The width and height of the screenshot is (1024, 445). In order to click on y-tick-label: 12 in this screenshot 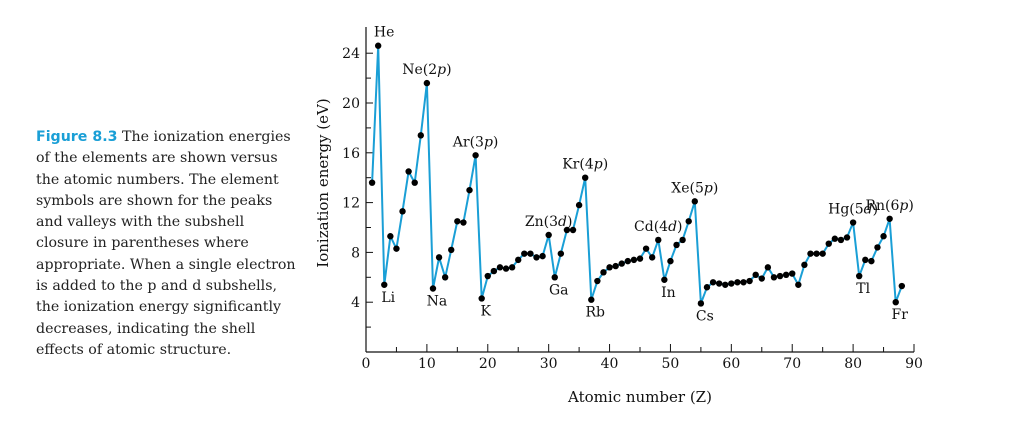, I will do `click(351, 204)`.